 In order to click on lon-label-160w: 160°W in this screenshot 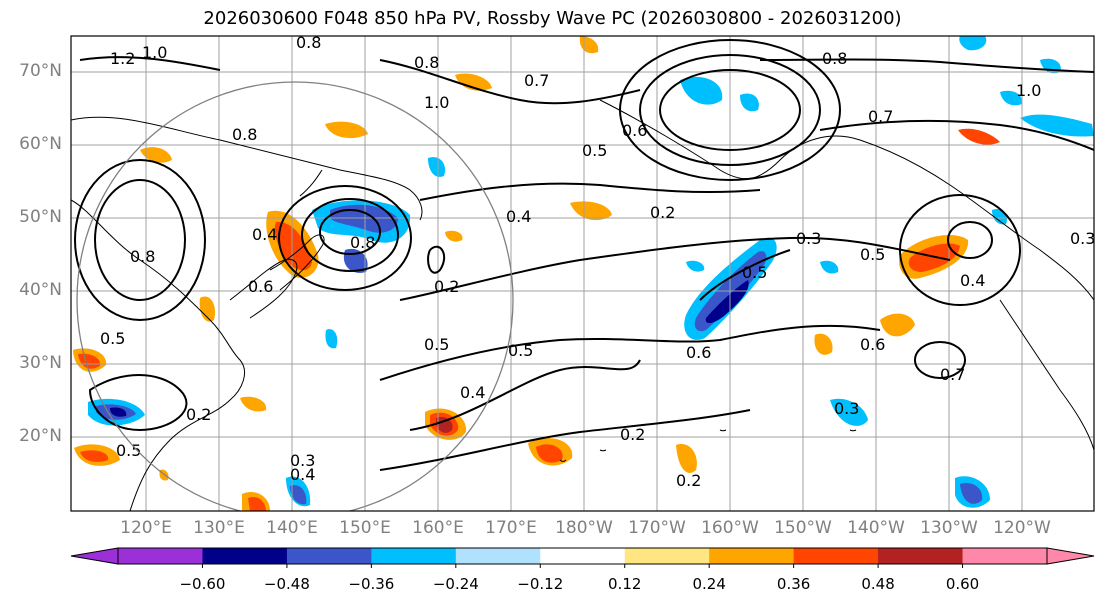, I will do `click(730, 528)`.